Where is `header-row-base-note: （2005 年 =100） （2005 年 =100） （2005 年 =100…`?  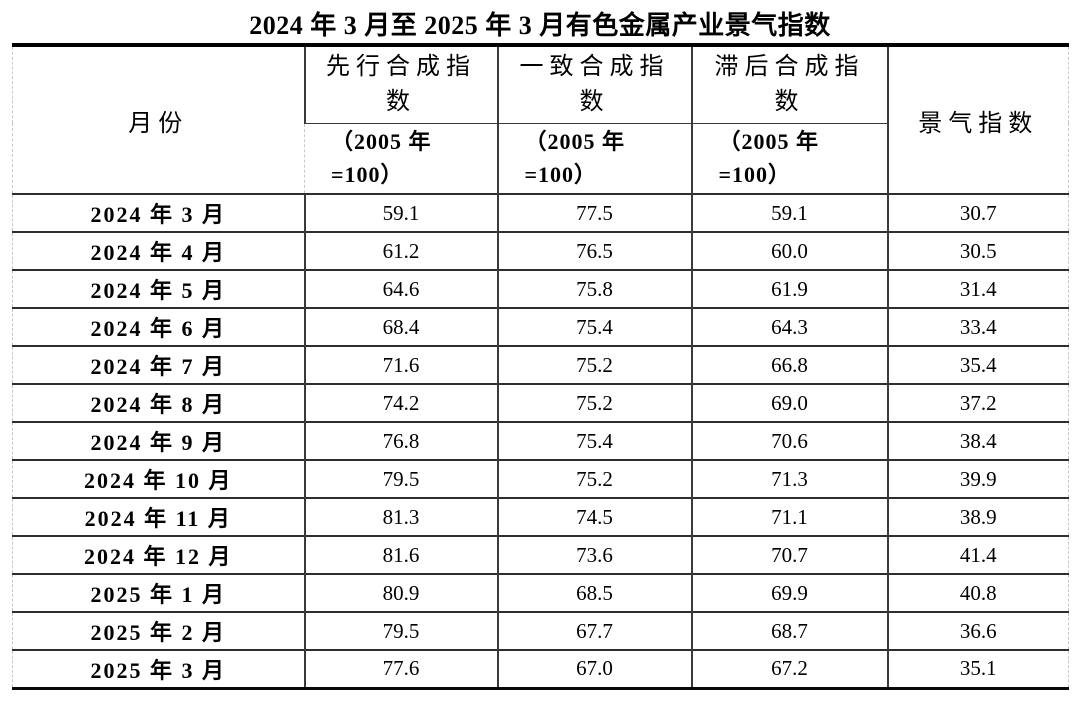 header-row-base-note: （2005 年 =100） （2005 年 =100） （2005 年 =100… is located at coordinates (541, 158).